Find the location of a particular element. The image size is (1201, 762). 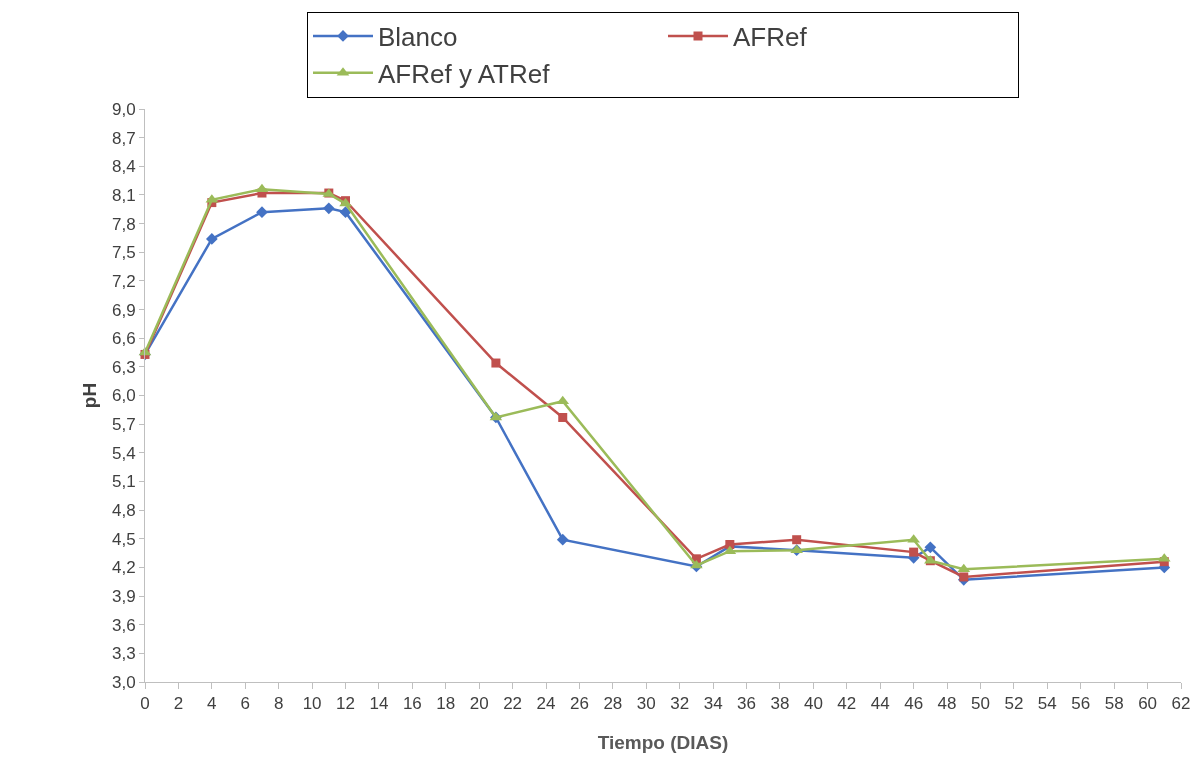

legend-label: AFRef y ATRef is located at coordinates (464, 73).